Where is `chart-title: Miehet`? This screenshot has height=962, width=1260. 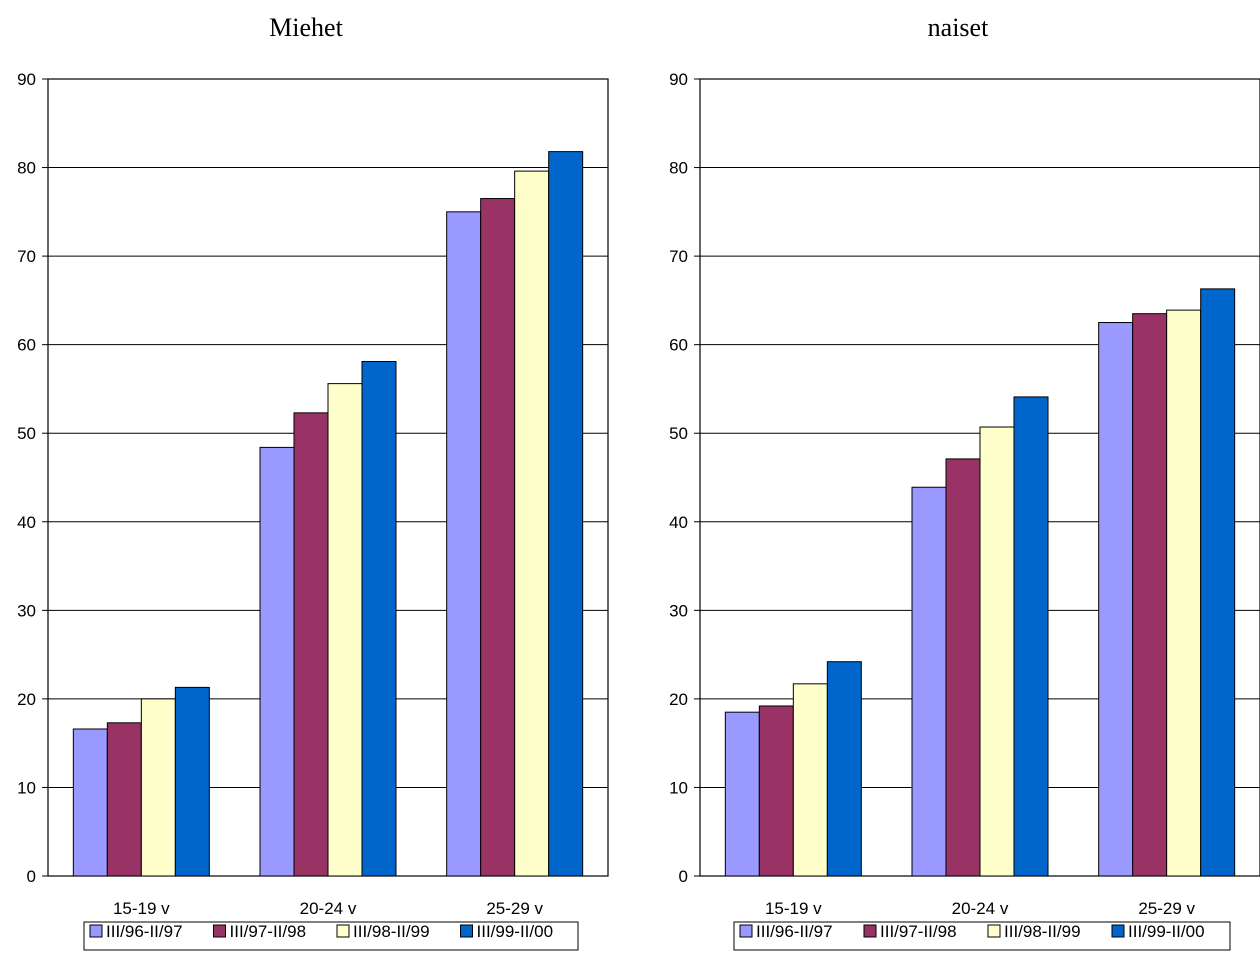
chart-title: Miehet is located at coordinates (306, 27).